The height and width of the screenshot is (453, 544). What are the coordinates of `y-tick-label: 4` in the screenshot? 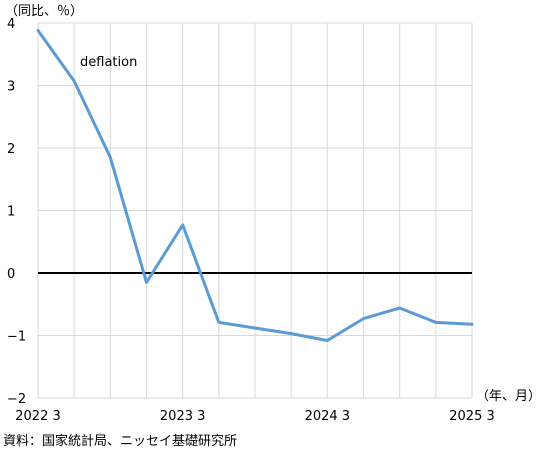 It's located at (11, 24).